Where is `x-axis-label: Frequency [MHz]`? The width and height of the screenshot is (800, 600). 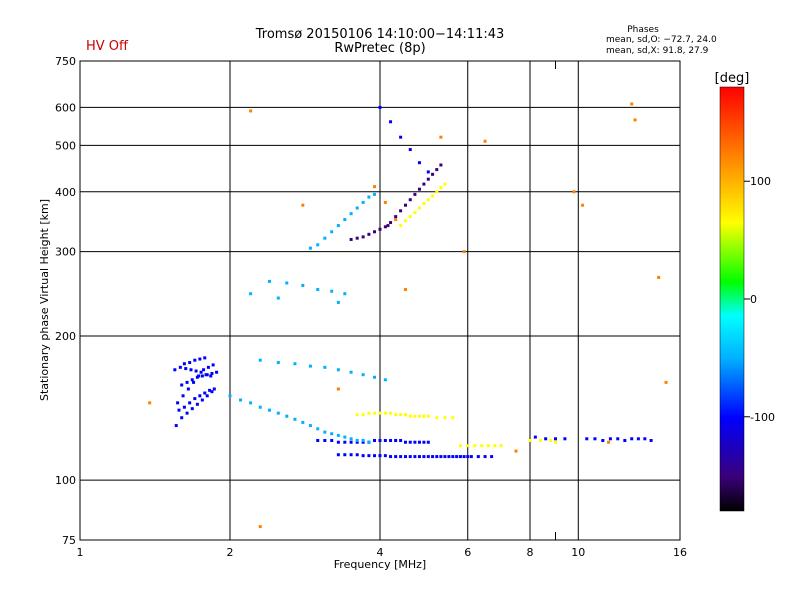
x-axis-label: Frequency [MHz] is located at coordinates (380, 564).